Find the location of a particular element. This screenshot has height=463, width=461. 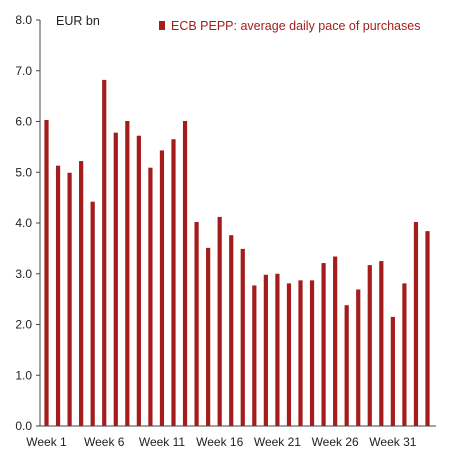

legend-swatch is located at coordinates (162, 25).